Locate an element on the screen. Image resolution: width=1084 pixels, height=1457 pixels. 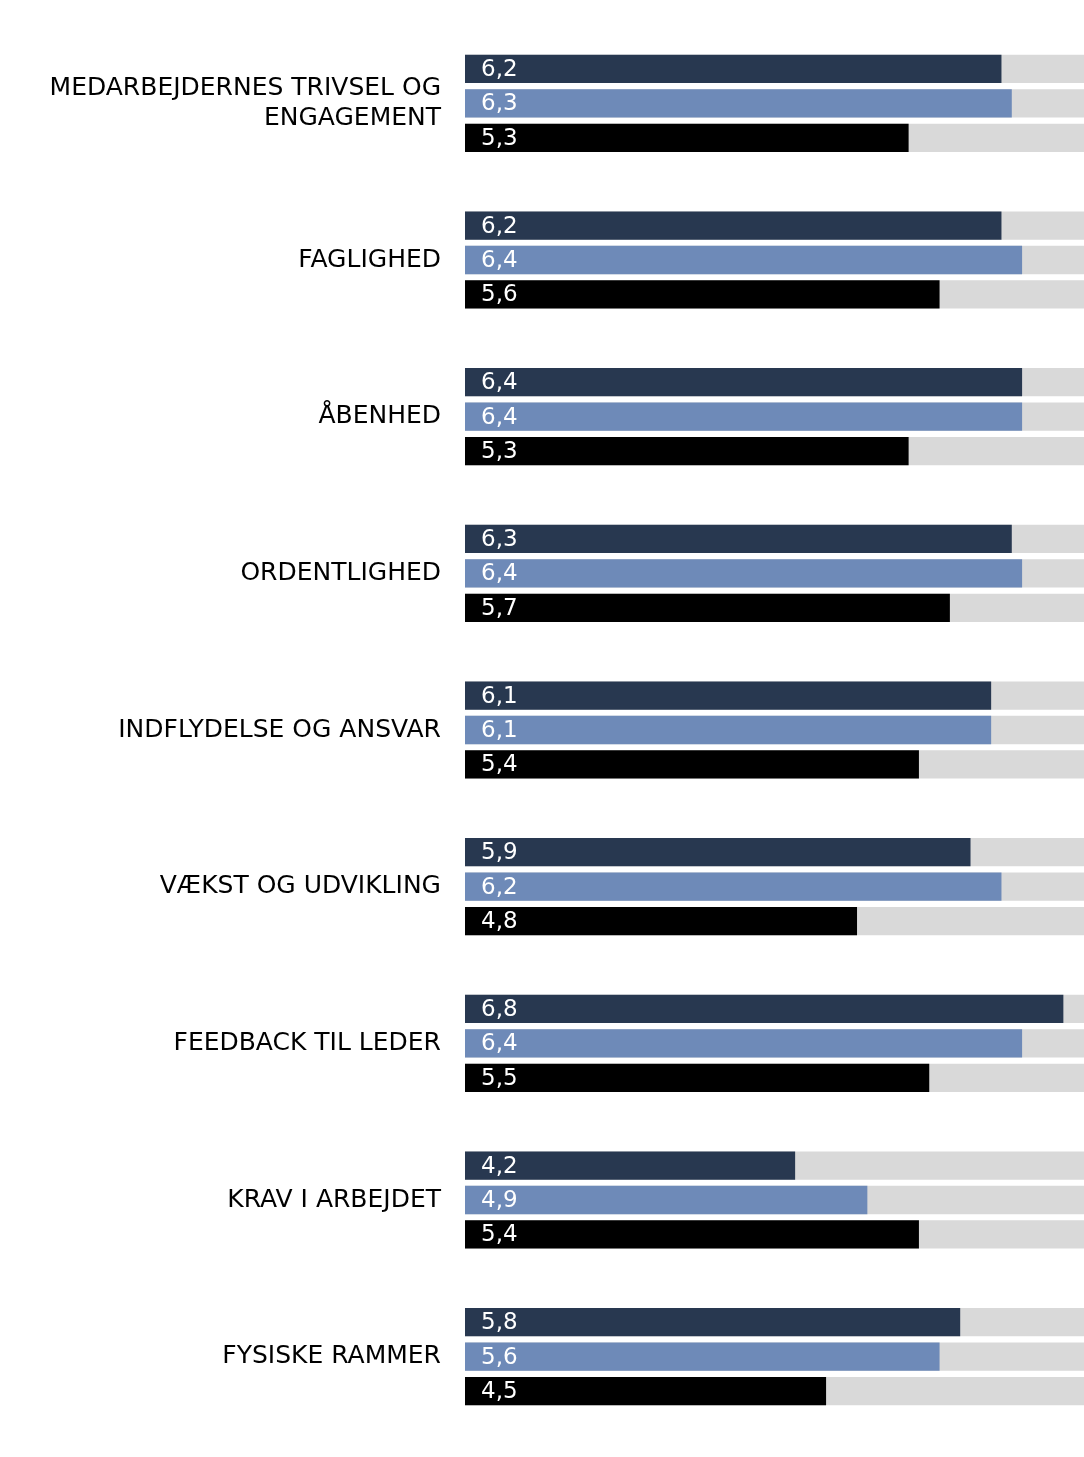
data-label: 5,8 is located at coordinates (499, 1321).